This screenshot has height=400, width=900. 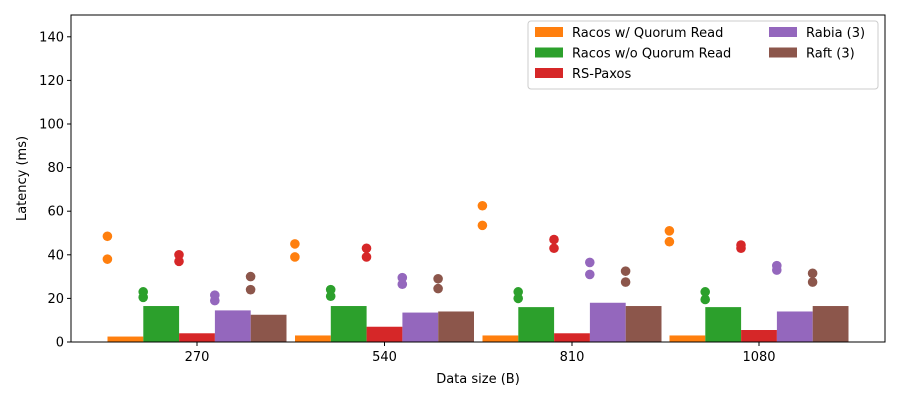 I want to click on legend-label-0: Racos w/ Quorum Read, so click(x=647, y=33).